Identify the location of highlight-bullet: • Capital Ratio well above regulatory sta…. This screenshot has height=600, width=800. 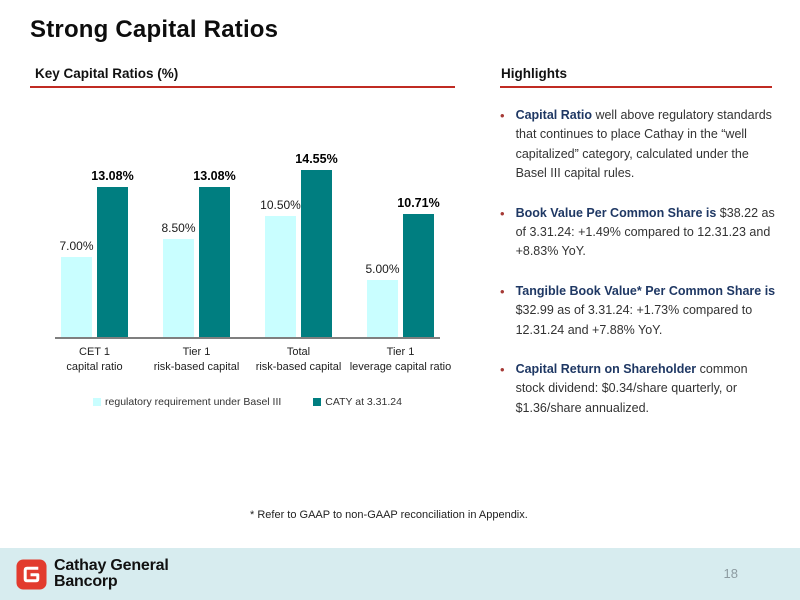
(638, 145).